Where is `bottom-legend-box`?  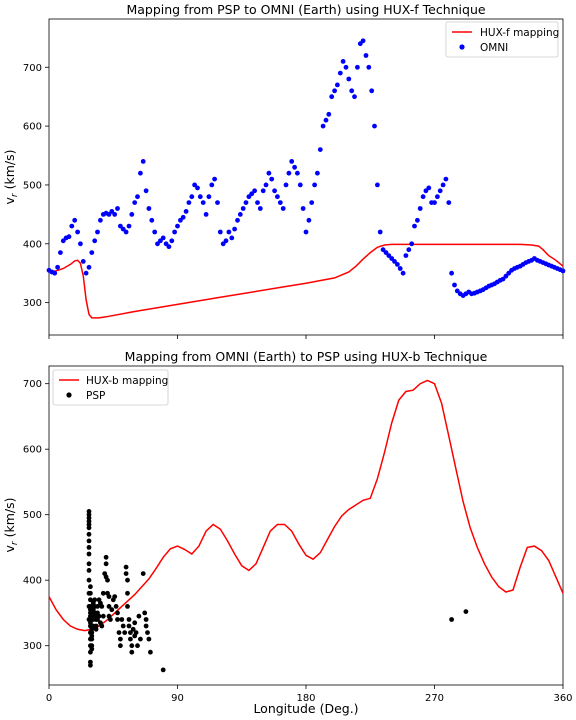
bottom-legend-box is located at coordinates (110, 387).